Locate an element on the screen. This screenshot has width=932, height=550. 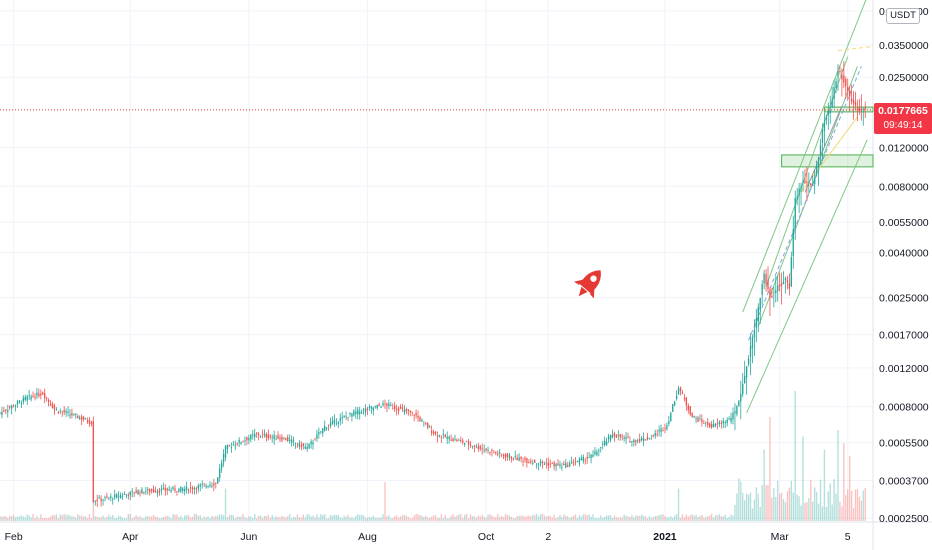
price-tick-label: 0.0005500 is located at coordinates (904, 444).